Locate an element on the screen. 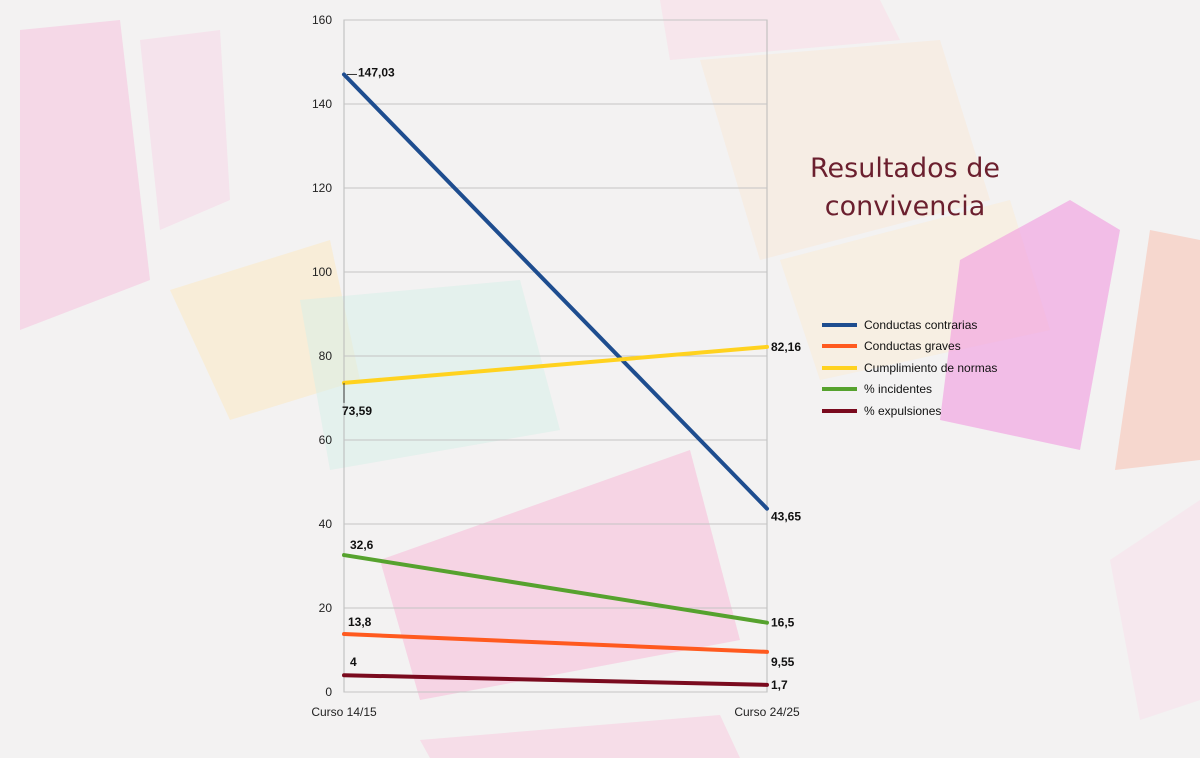 This screenshot has width=1200, height=758. legend-label: Cumplimiento de normas is located at coordinates (931, 367).